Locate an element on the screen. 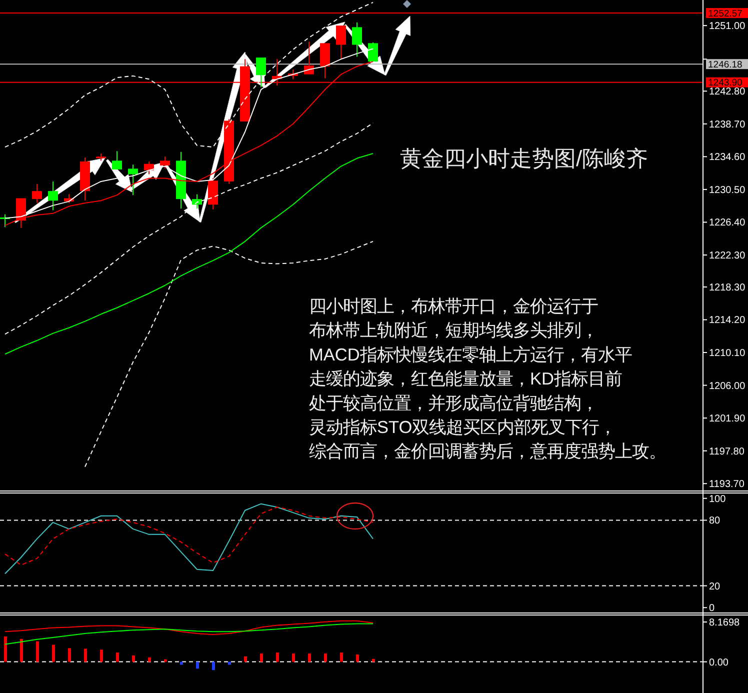 The width and height of the screenshot is (748, 693). ref-line-label: 1246.18 is located at coordinates (725, 64).